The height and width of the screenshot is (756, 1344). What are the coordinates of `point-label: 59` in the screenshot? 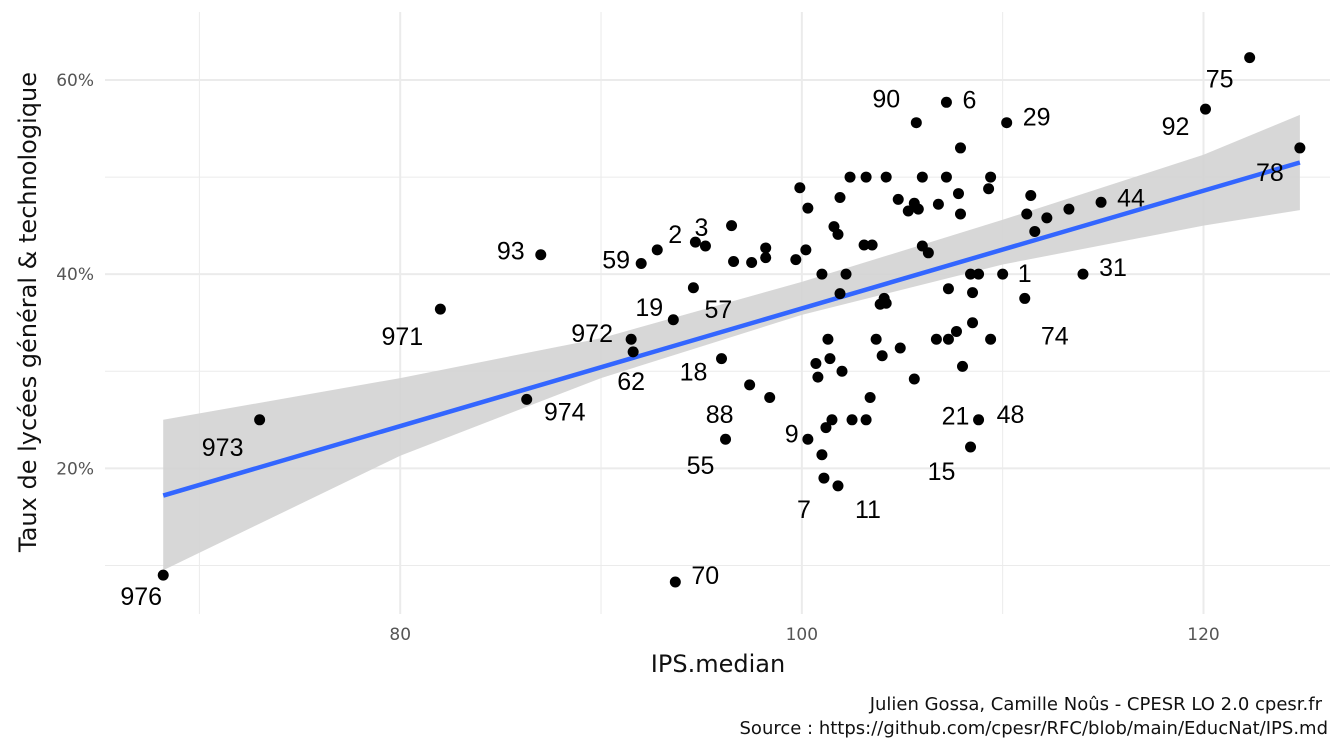 It's located at (616, 260).